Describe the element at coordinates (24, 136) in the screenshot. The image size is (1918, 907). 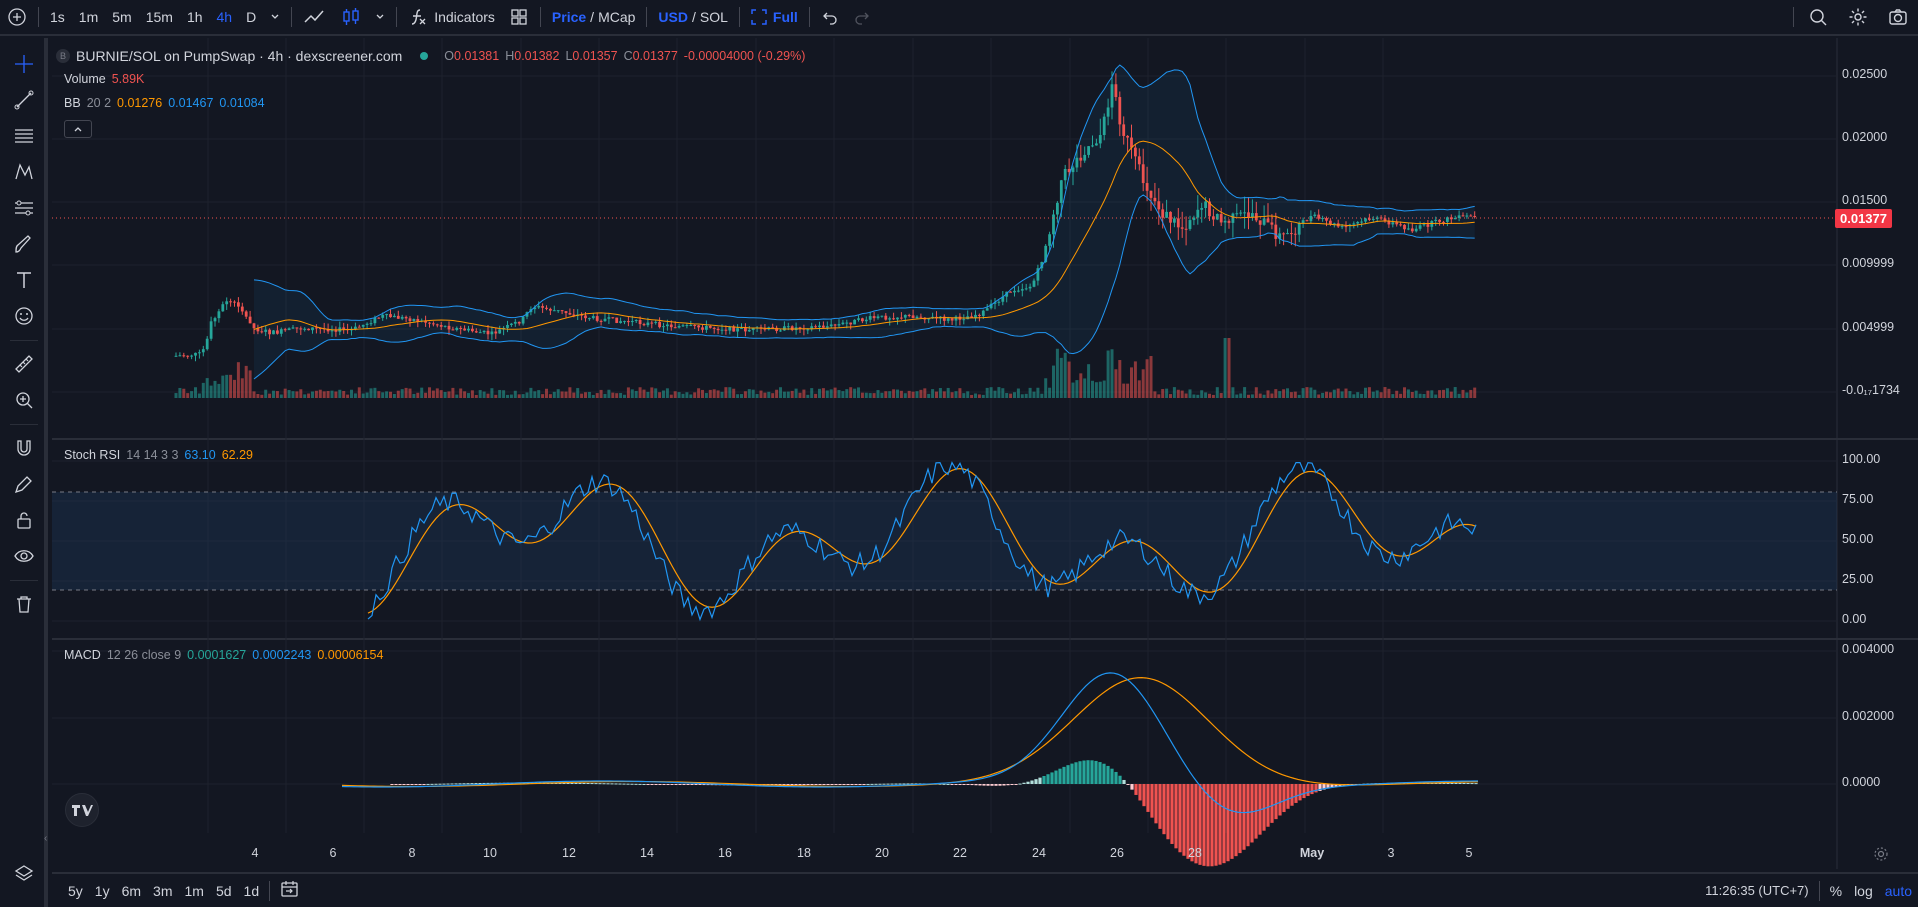
I see `fib-tool` at that location.